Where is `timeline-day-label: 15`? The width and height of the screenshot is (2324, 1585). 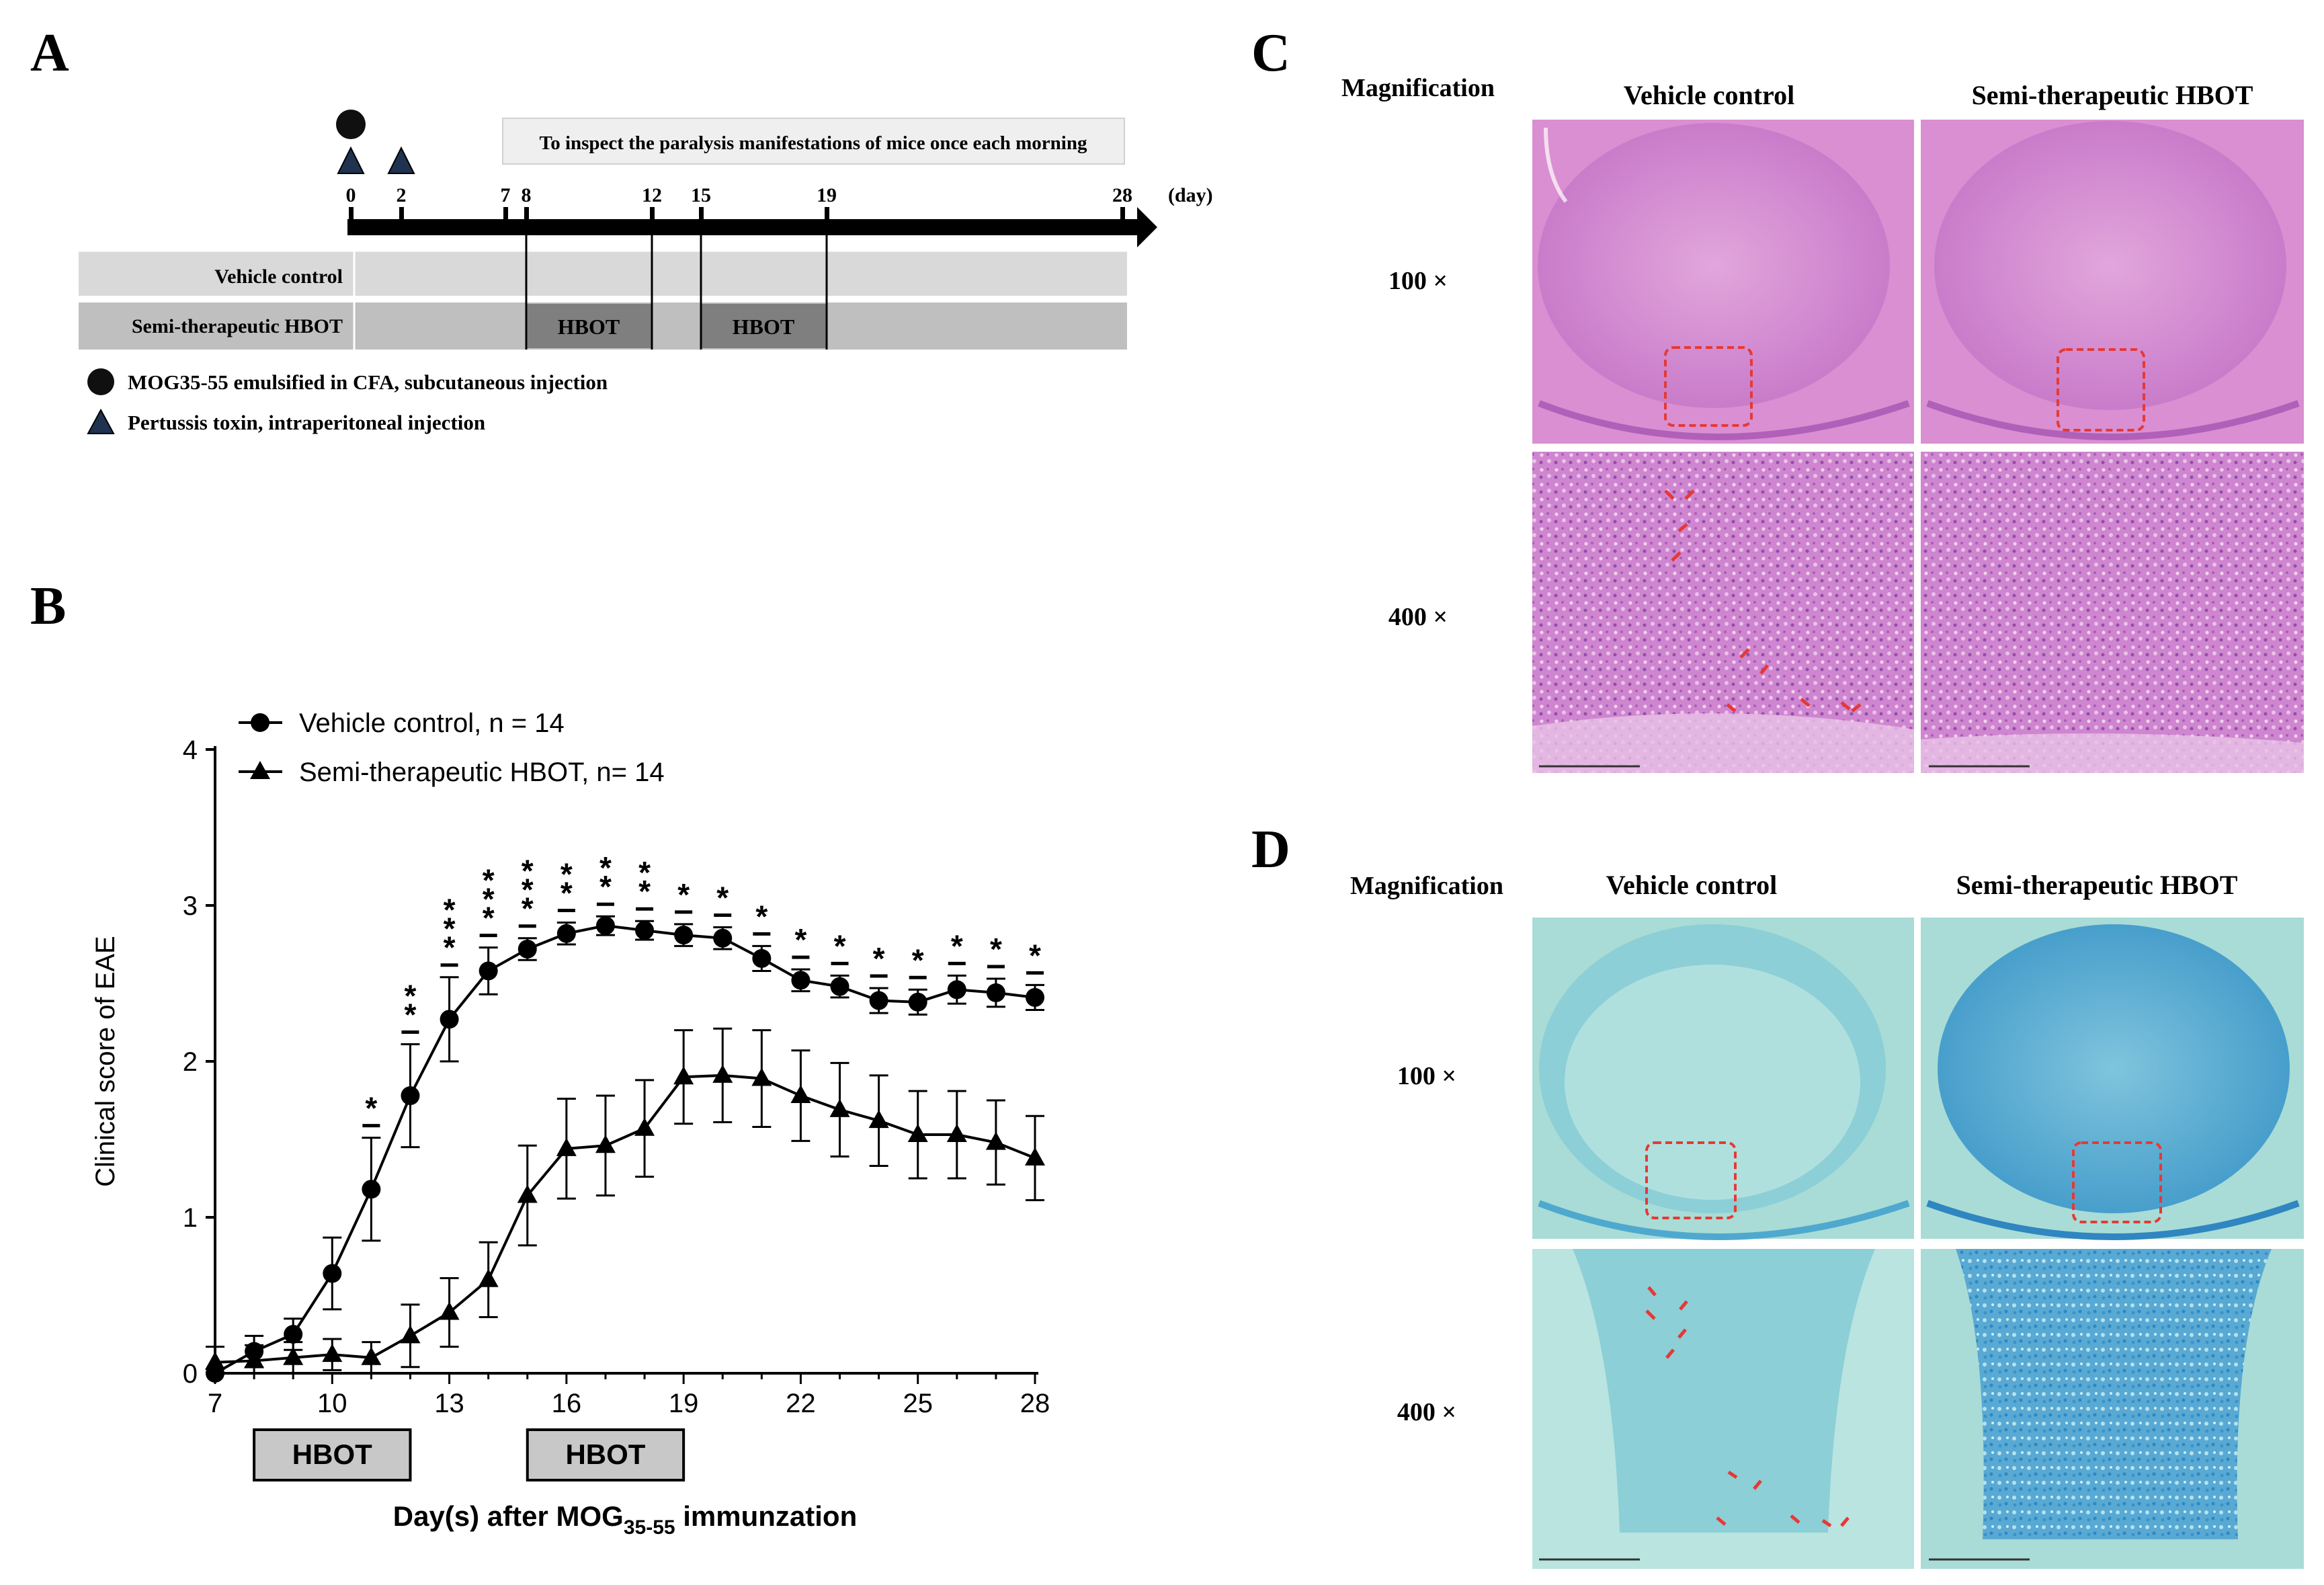
timeline-day-label: 15 is located at coordinates (701, 195).